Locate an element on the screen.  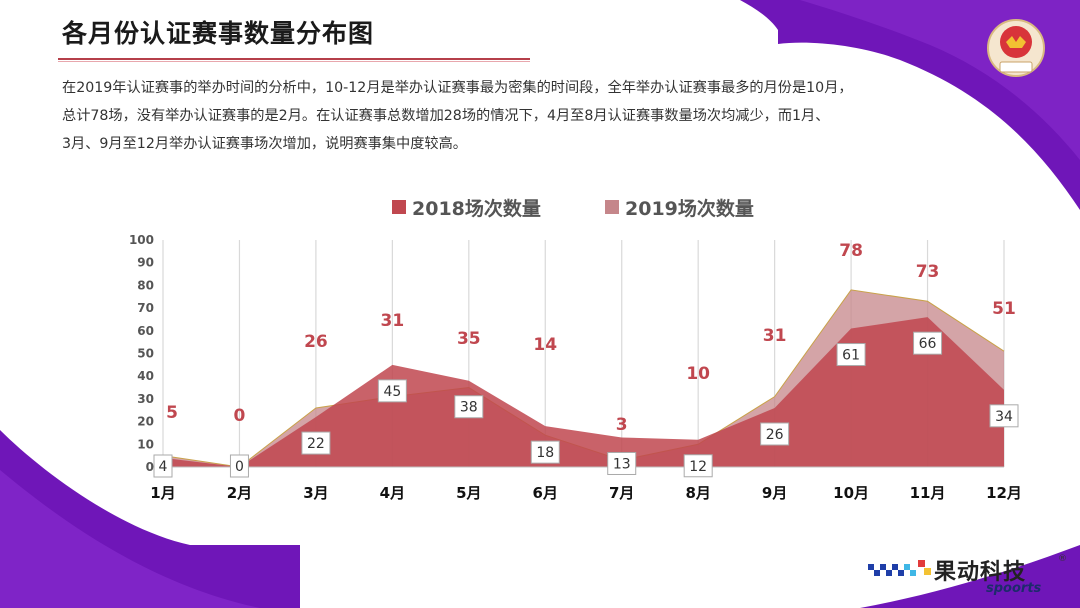
data-label-2019: 0 is located at coordinates (240, 416).